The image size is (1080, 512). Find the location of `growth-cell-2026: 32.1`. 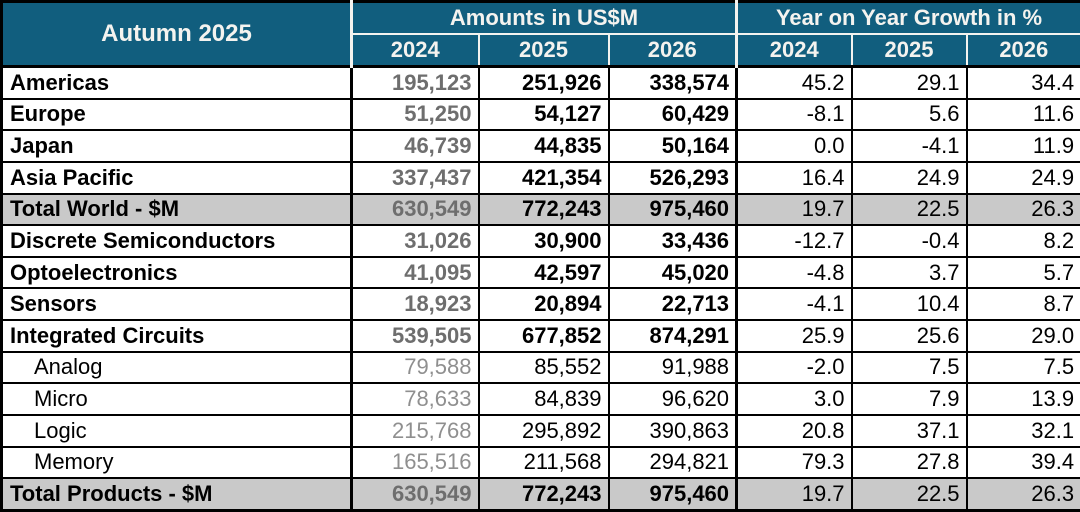

growth-cell-2026: 32.1 is located at coordinates (1022, 430).